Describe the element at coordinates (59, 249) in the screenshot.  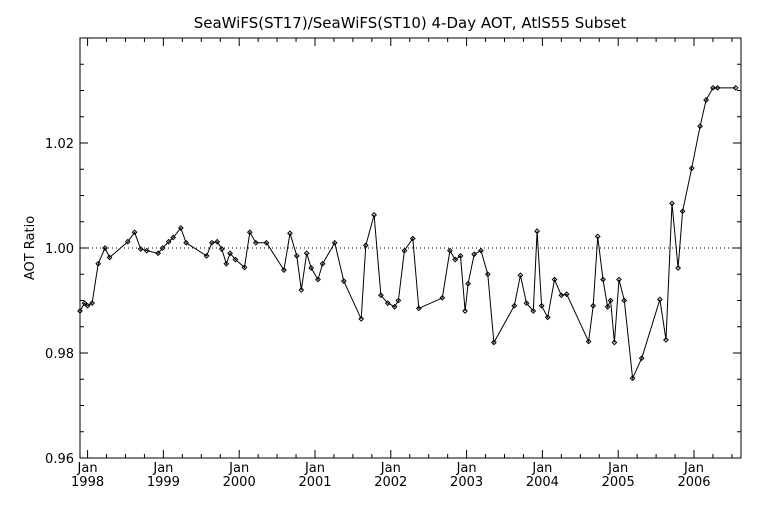
I see `y-tick-label: 1.00` at that location.